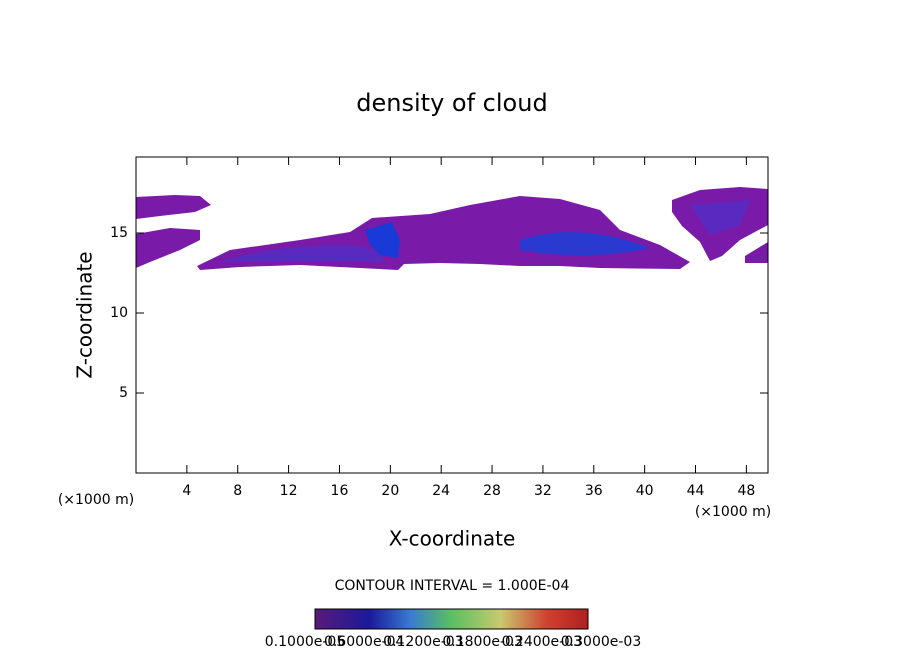 Image resolution: width=904 pixels, height=654 pixels. Describe the element at coordinates (423, 642) in the screenshot. I see `colorbar-label: 0.1200e-03` at that location.